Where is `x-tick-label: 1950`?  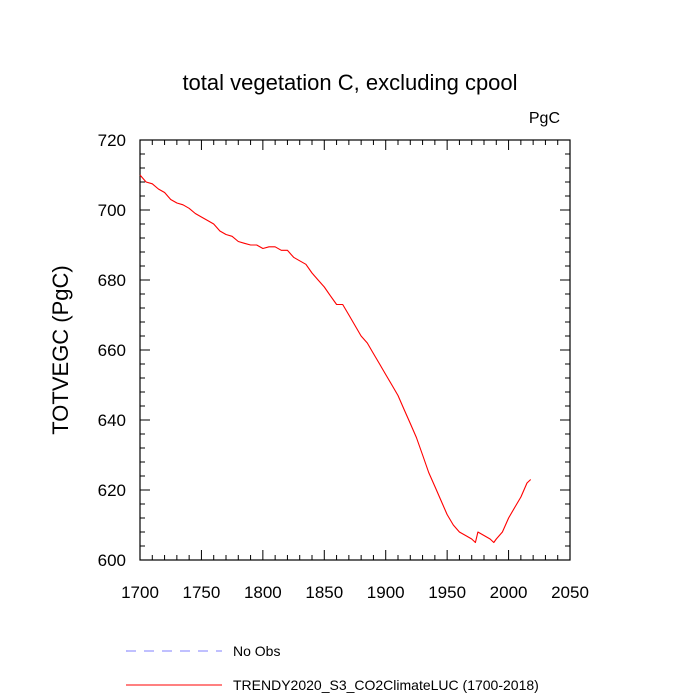 x-tick-label: 1950 is located at coordinates (447, 592).